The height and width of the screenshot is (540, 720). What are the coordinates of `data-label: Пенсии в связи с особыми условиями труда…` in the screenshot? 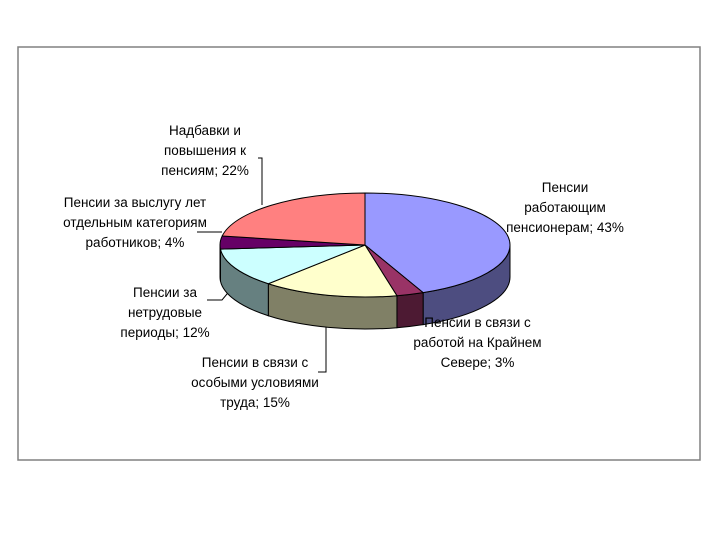 It's located at (255, 382).